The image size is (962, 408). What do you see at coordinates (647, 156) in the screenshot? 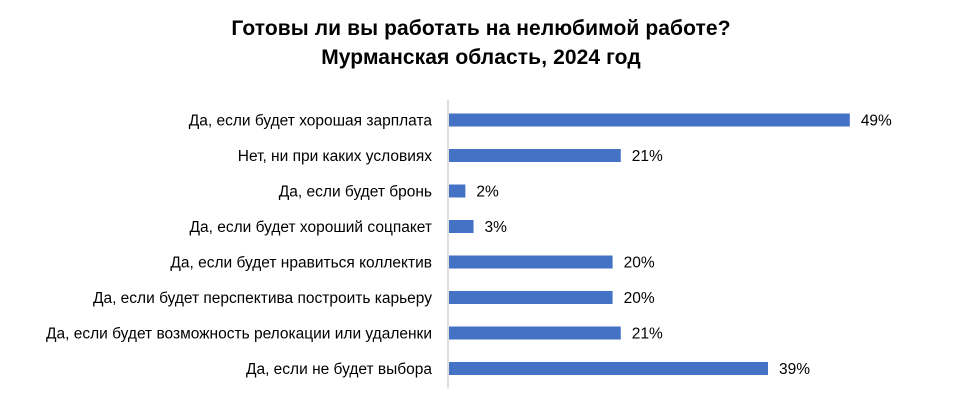
I see `value-label-2: 21%` at bounding box center [647, 156].